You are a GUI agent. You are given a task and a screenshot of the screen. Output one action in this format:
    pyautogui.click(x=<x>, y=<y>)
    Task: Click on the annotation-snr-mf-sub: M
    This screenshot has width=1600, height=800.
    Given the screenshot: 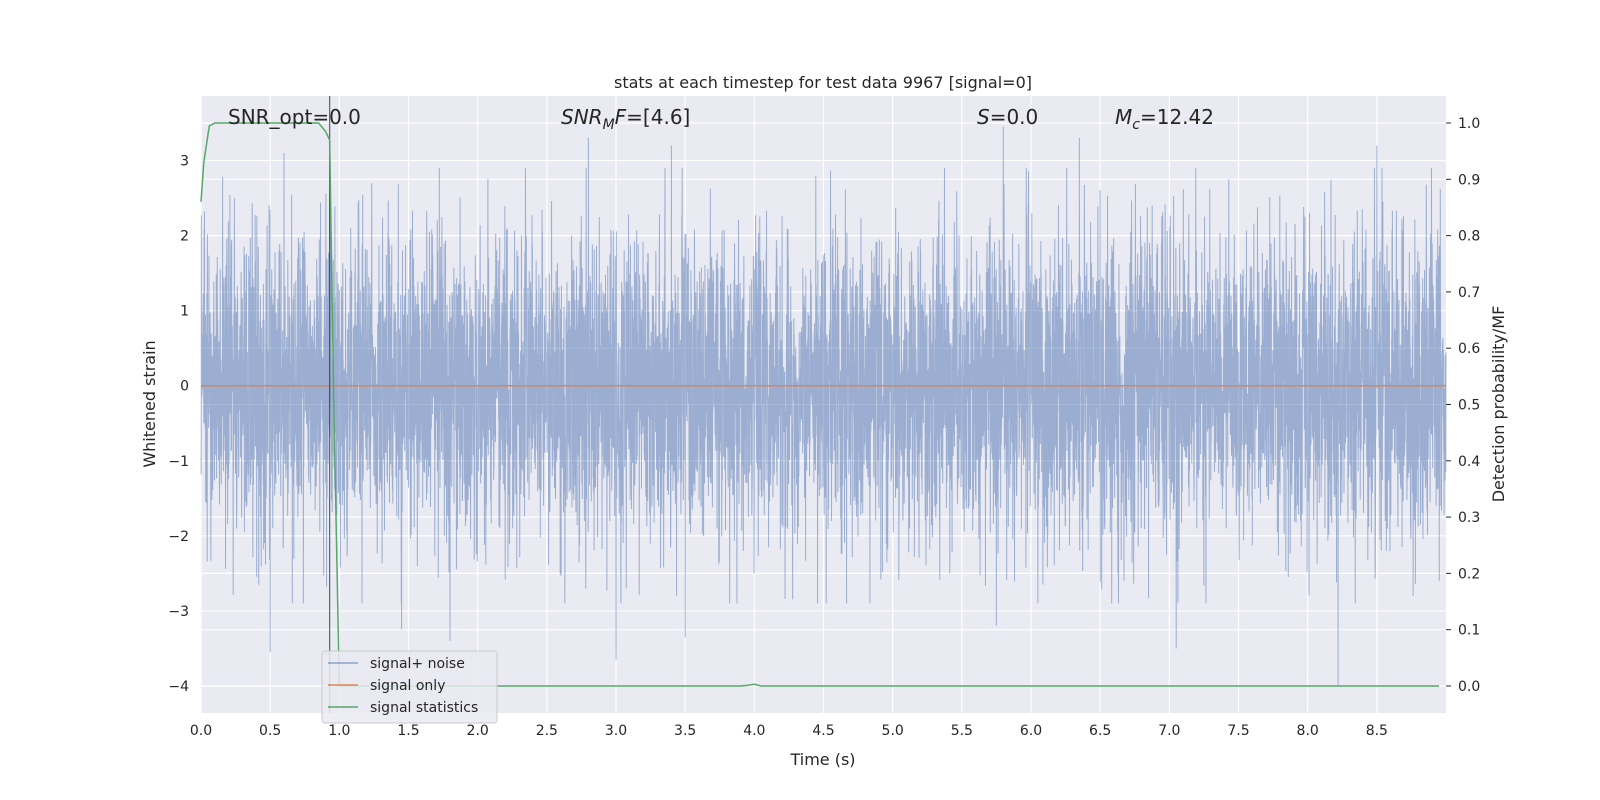 What is the action you would take?
    pyautogui.click(x=609, y=125)
    